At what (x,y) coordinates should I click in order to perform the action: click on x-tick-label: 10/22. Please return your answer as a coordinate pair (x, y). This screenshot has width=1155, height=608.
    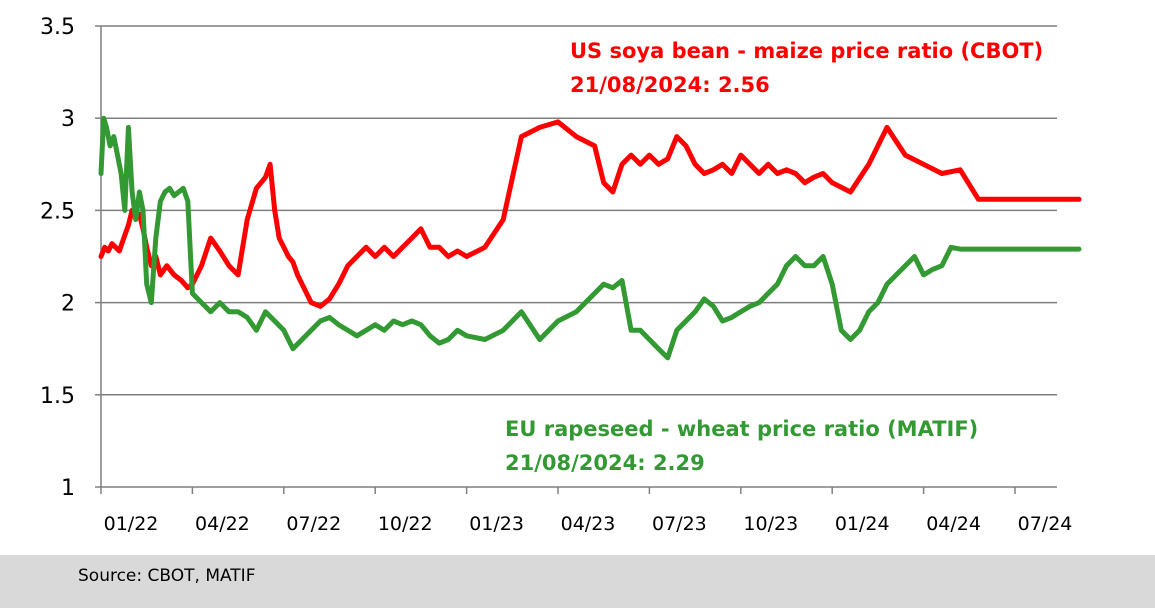
    Looking at the image, I should click on (405, 524).